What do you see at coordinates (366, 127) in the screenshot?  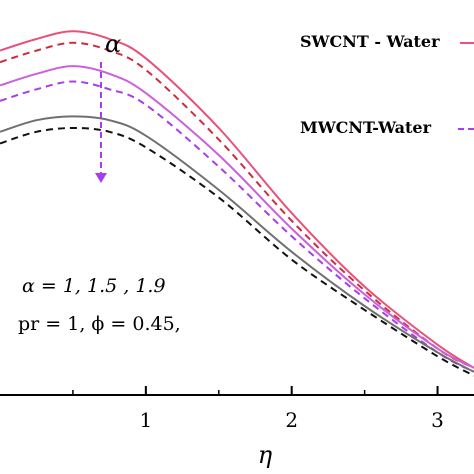 I see `legend-entry-mwcnt: MWCNT-Water` at bounding box center [366, 127].